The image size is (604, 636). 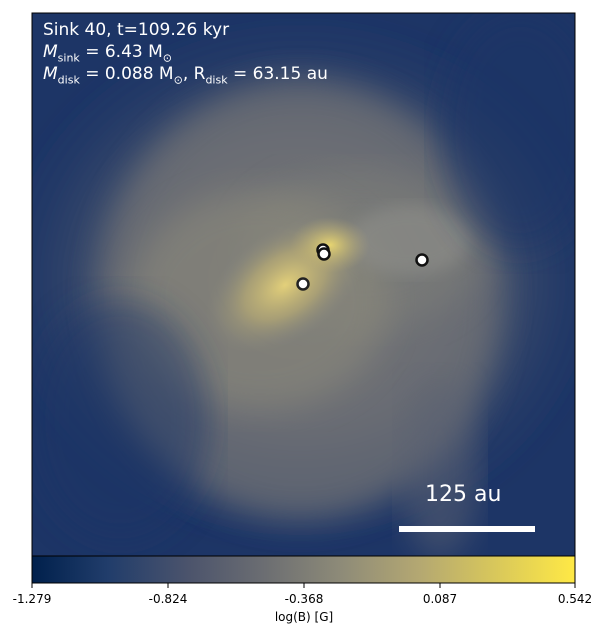 What do you see at coordinates (304, 617) in the screenshot?
I see `colorbar-label: log(B) [G]` at bounding box center [304, 617].